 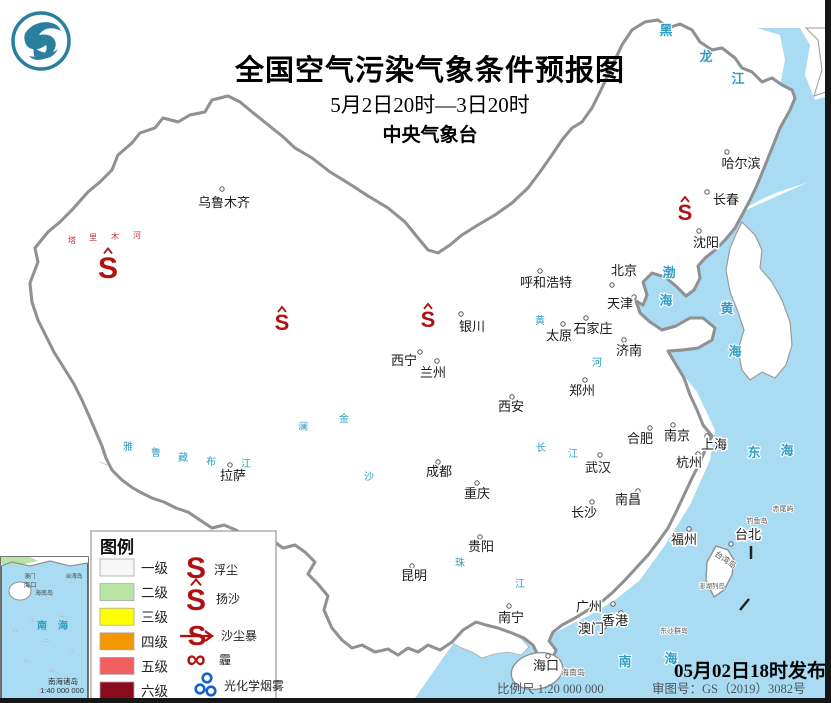 I want to click on city-香港: 香港, so click(x=615, y=620).